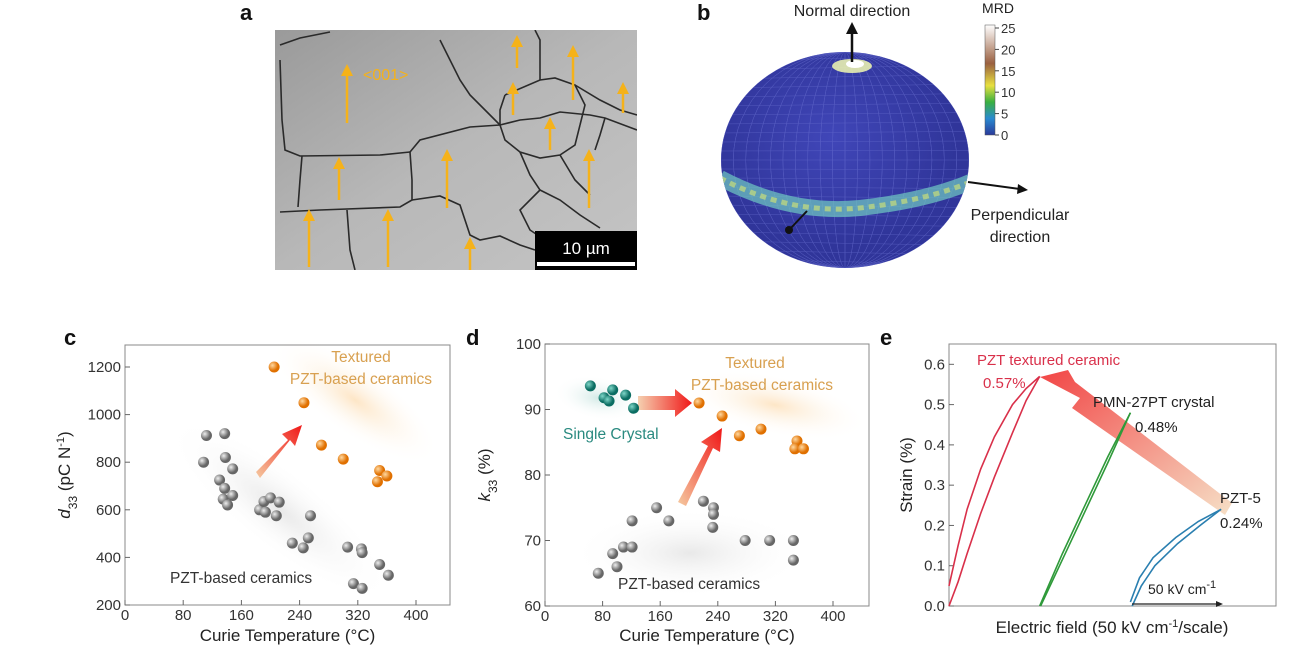 The image size is (1301, 651). Describe the element at coordinates (707, 635) in the screenshot. I see `x-axis-label: Curie Temperature (°C)` at that location.